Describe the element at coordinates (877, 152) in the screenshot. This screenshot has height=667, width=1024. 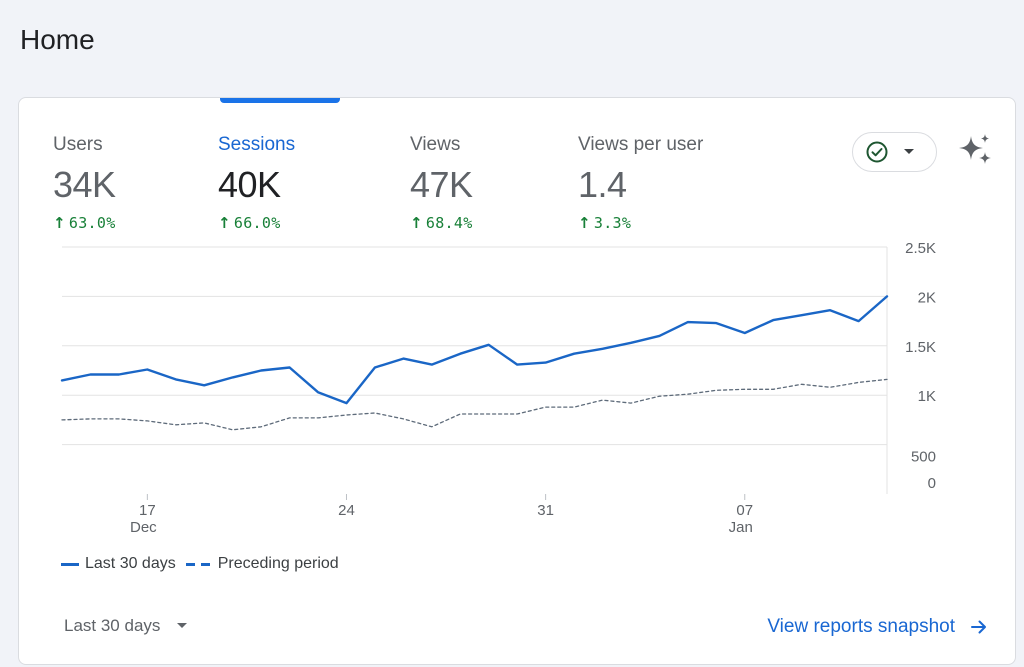
I see `check-circle-icon` at that location.